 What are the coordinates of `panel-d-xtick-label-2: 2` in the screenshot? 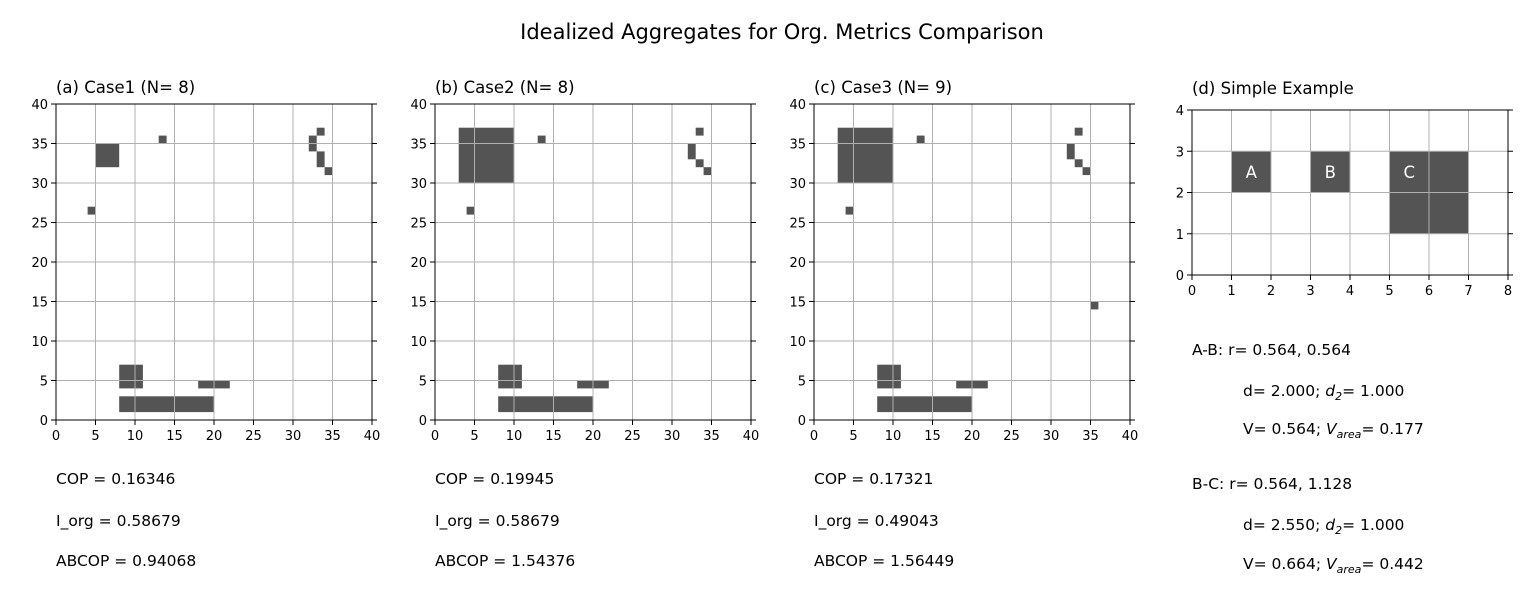 It's located at (1271, 291).